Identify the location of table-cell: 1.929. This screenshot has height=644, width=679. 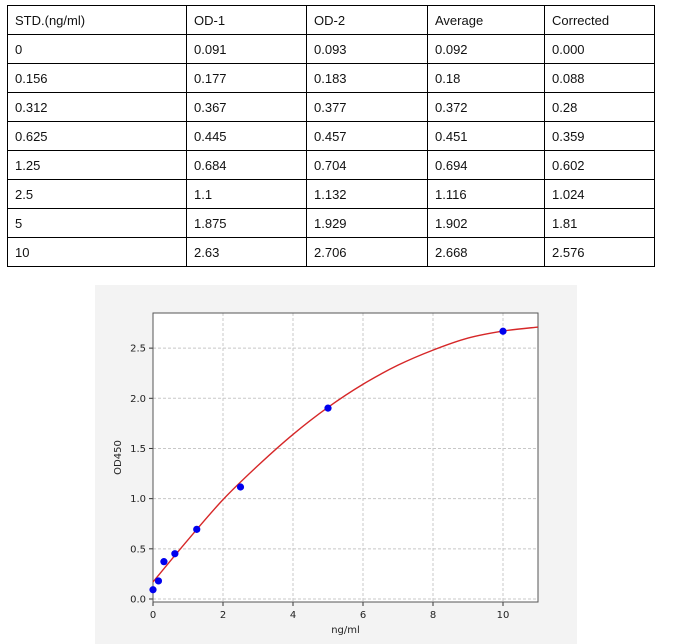
(367, 223).